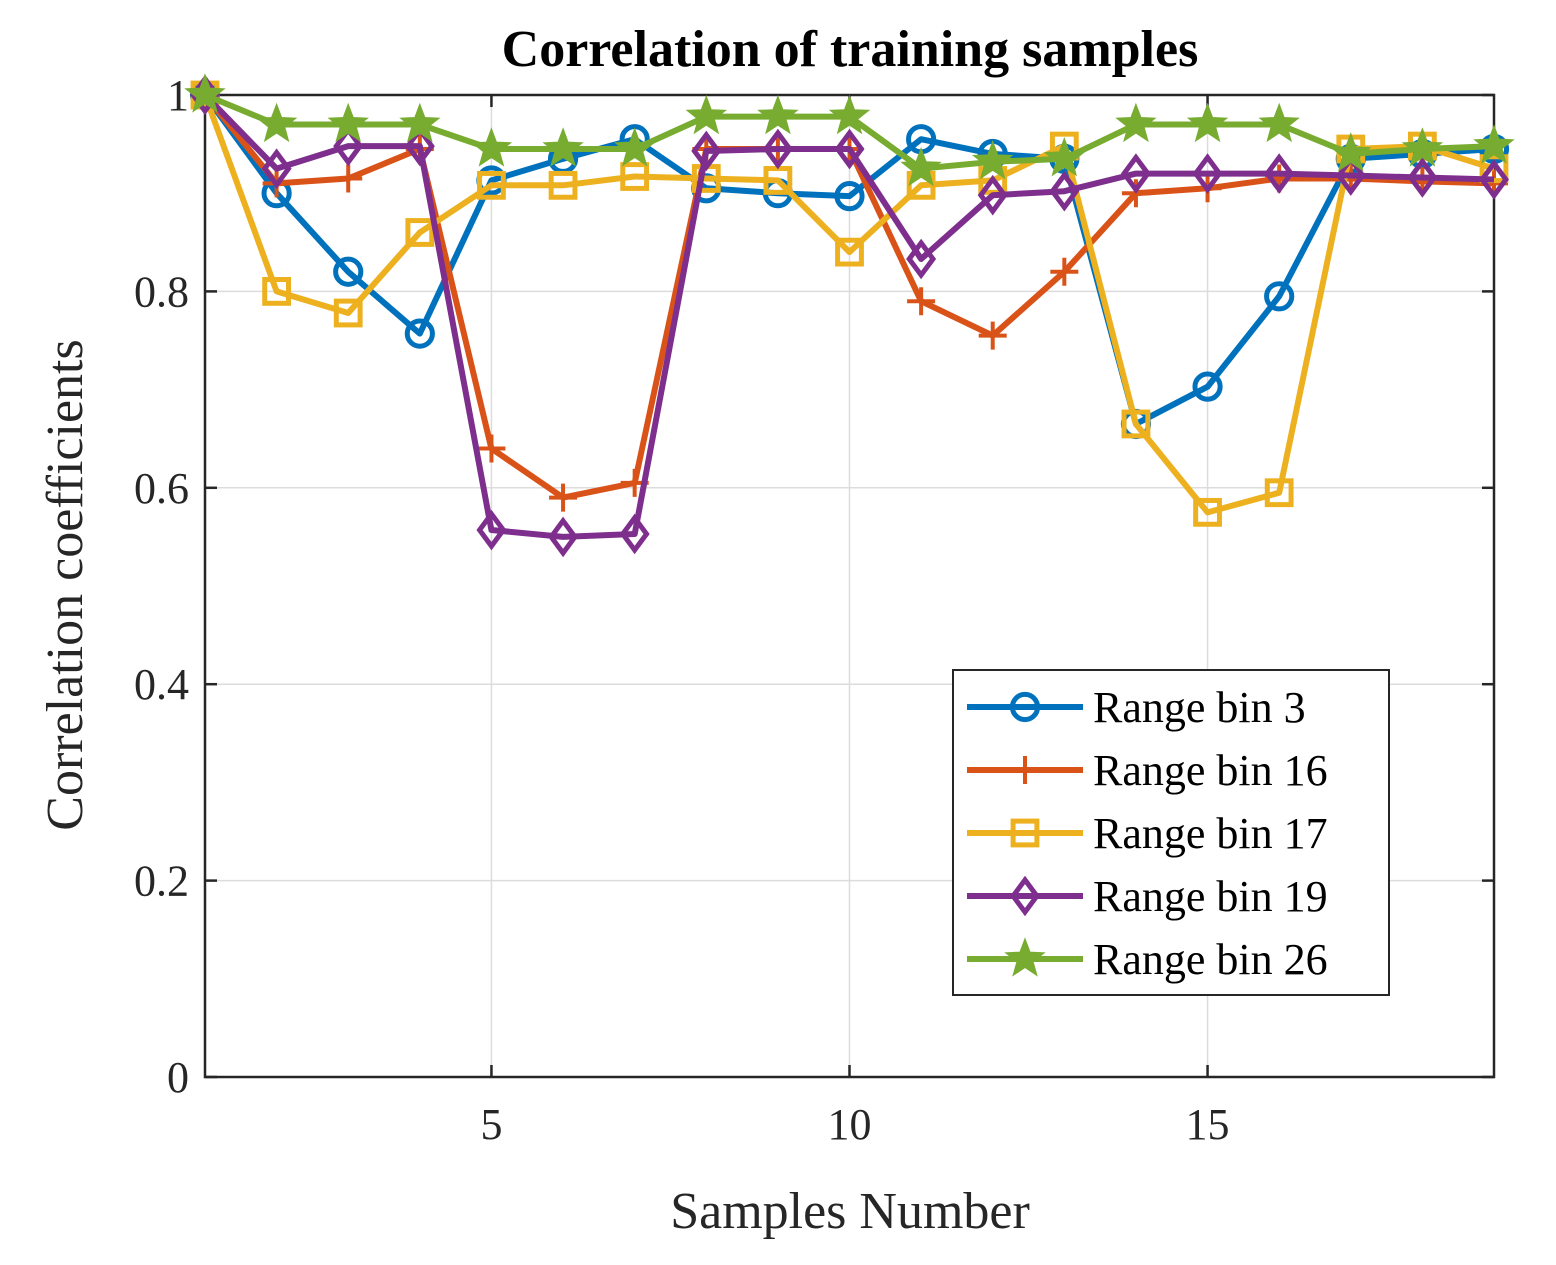 This screenshot has height=1265, width=1556. I want to click on legend-item: Range bin 3, so click(1136, 707).